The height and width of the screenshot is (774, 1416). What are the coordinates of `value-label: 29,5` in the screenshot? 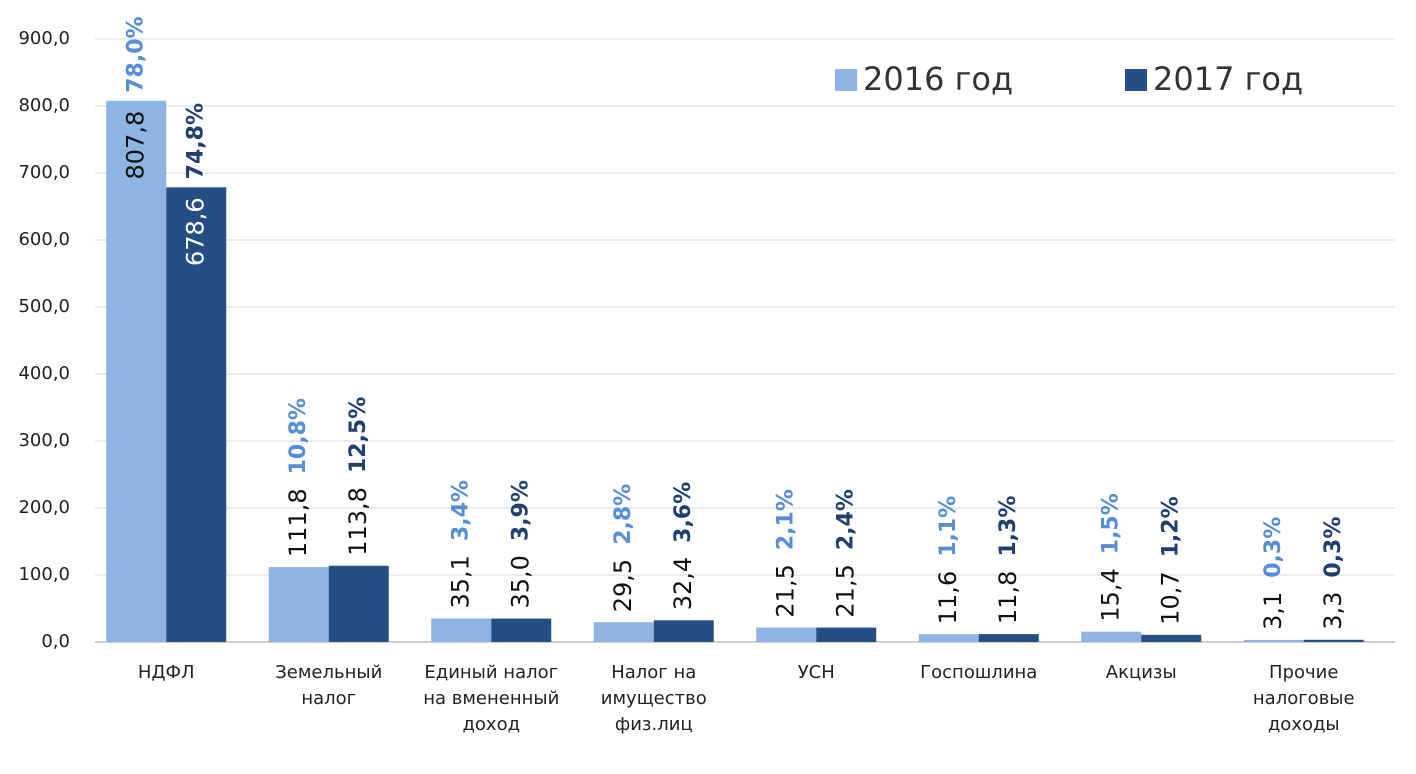 It's located at (623, 585).